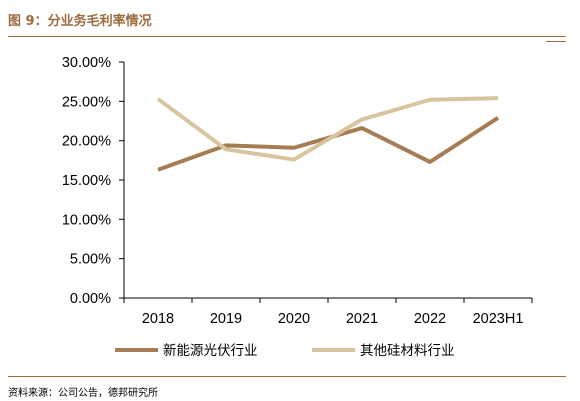 This screenshot has width=580, height=401. What do you see at coordinates (90, 299) in the screenshot?
I see `y-tick-label: 0.00%` at bounding box center [90, 299].